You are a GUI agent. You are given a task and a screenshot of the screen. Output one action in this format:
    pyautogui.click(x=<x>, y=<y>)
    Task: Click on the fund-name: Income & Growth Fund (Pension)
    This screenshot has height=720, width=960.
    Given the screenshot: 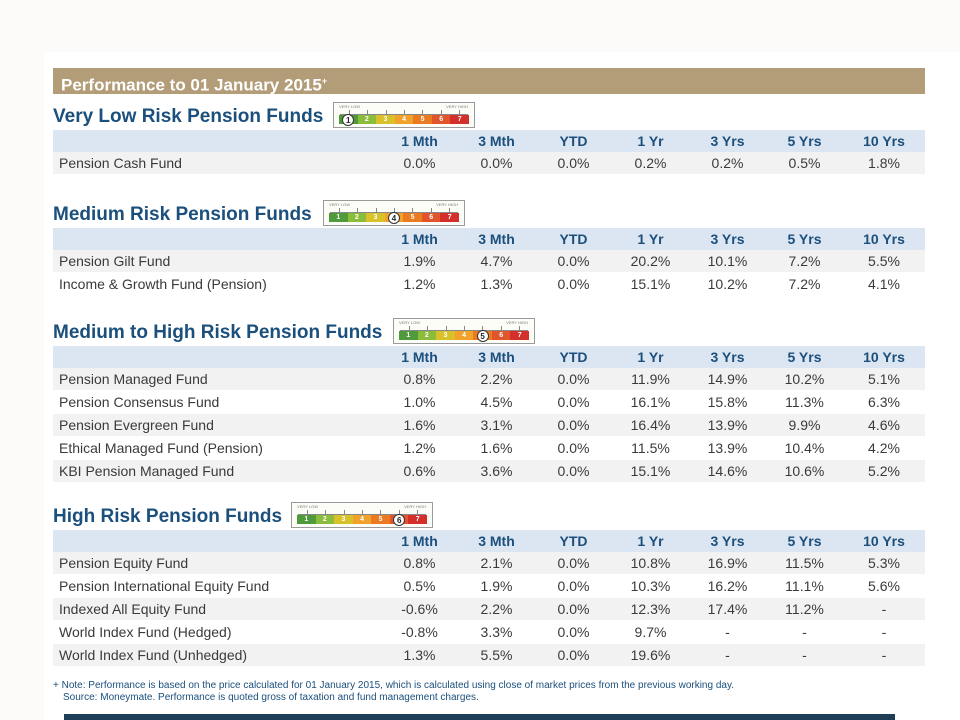 What is the action you would take?
    pyautogui.click(x=217, y=284)
    